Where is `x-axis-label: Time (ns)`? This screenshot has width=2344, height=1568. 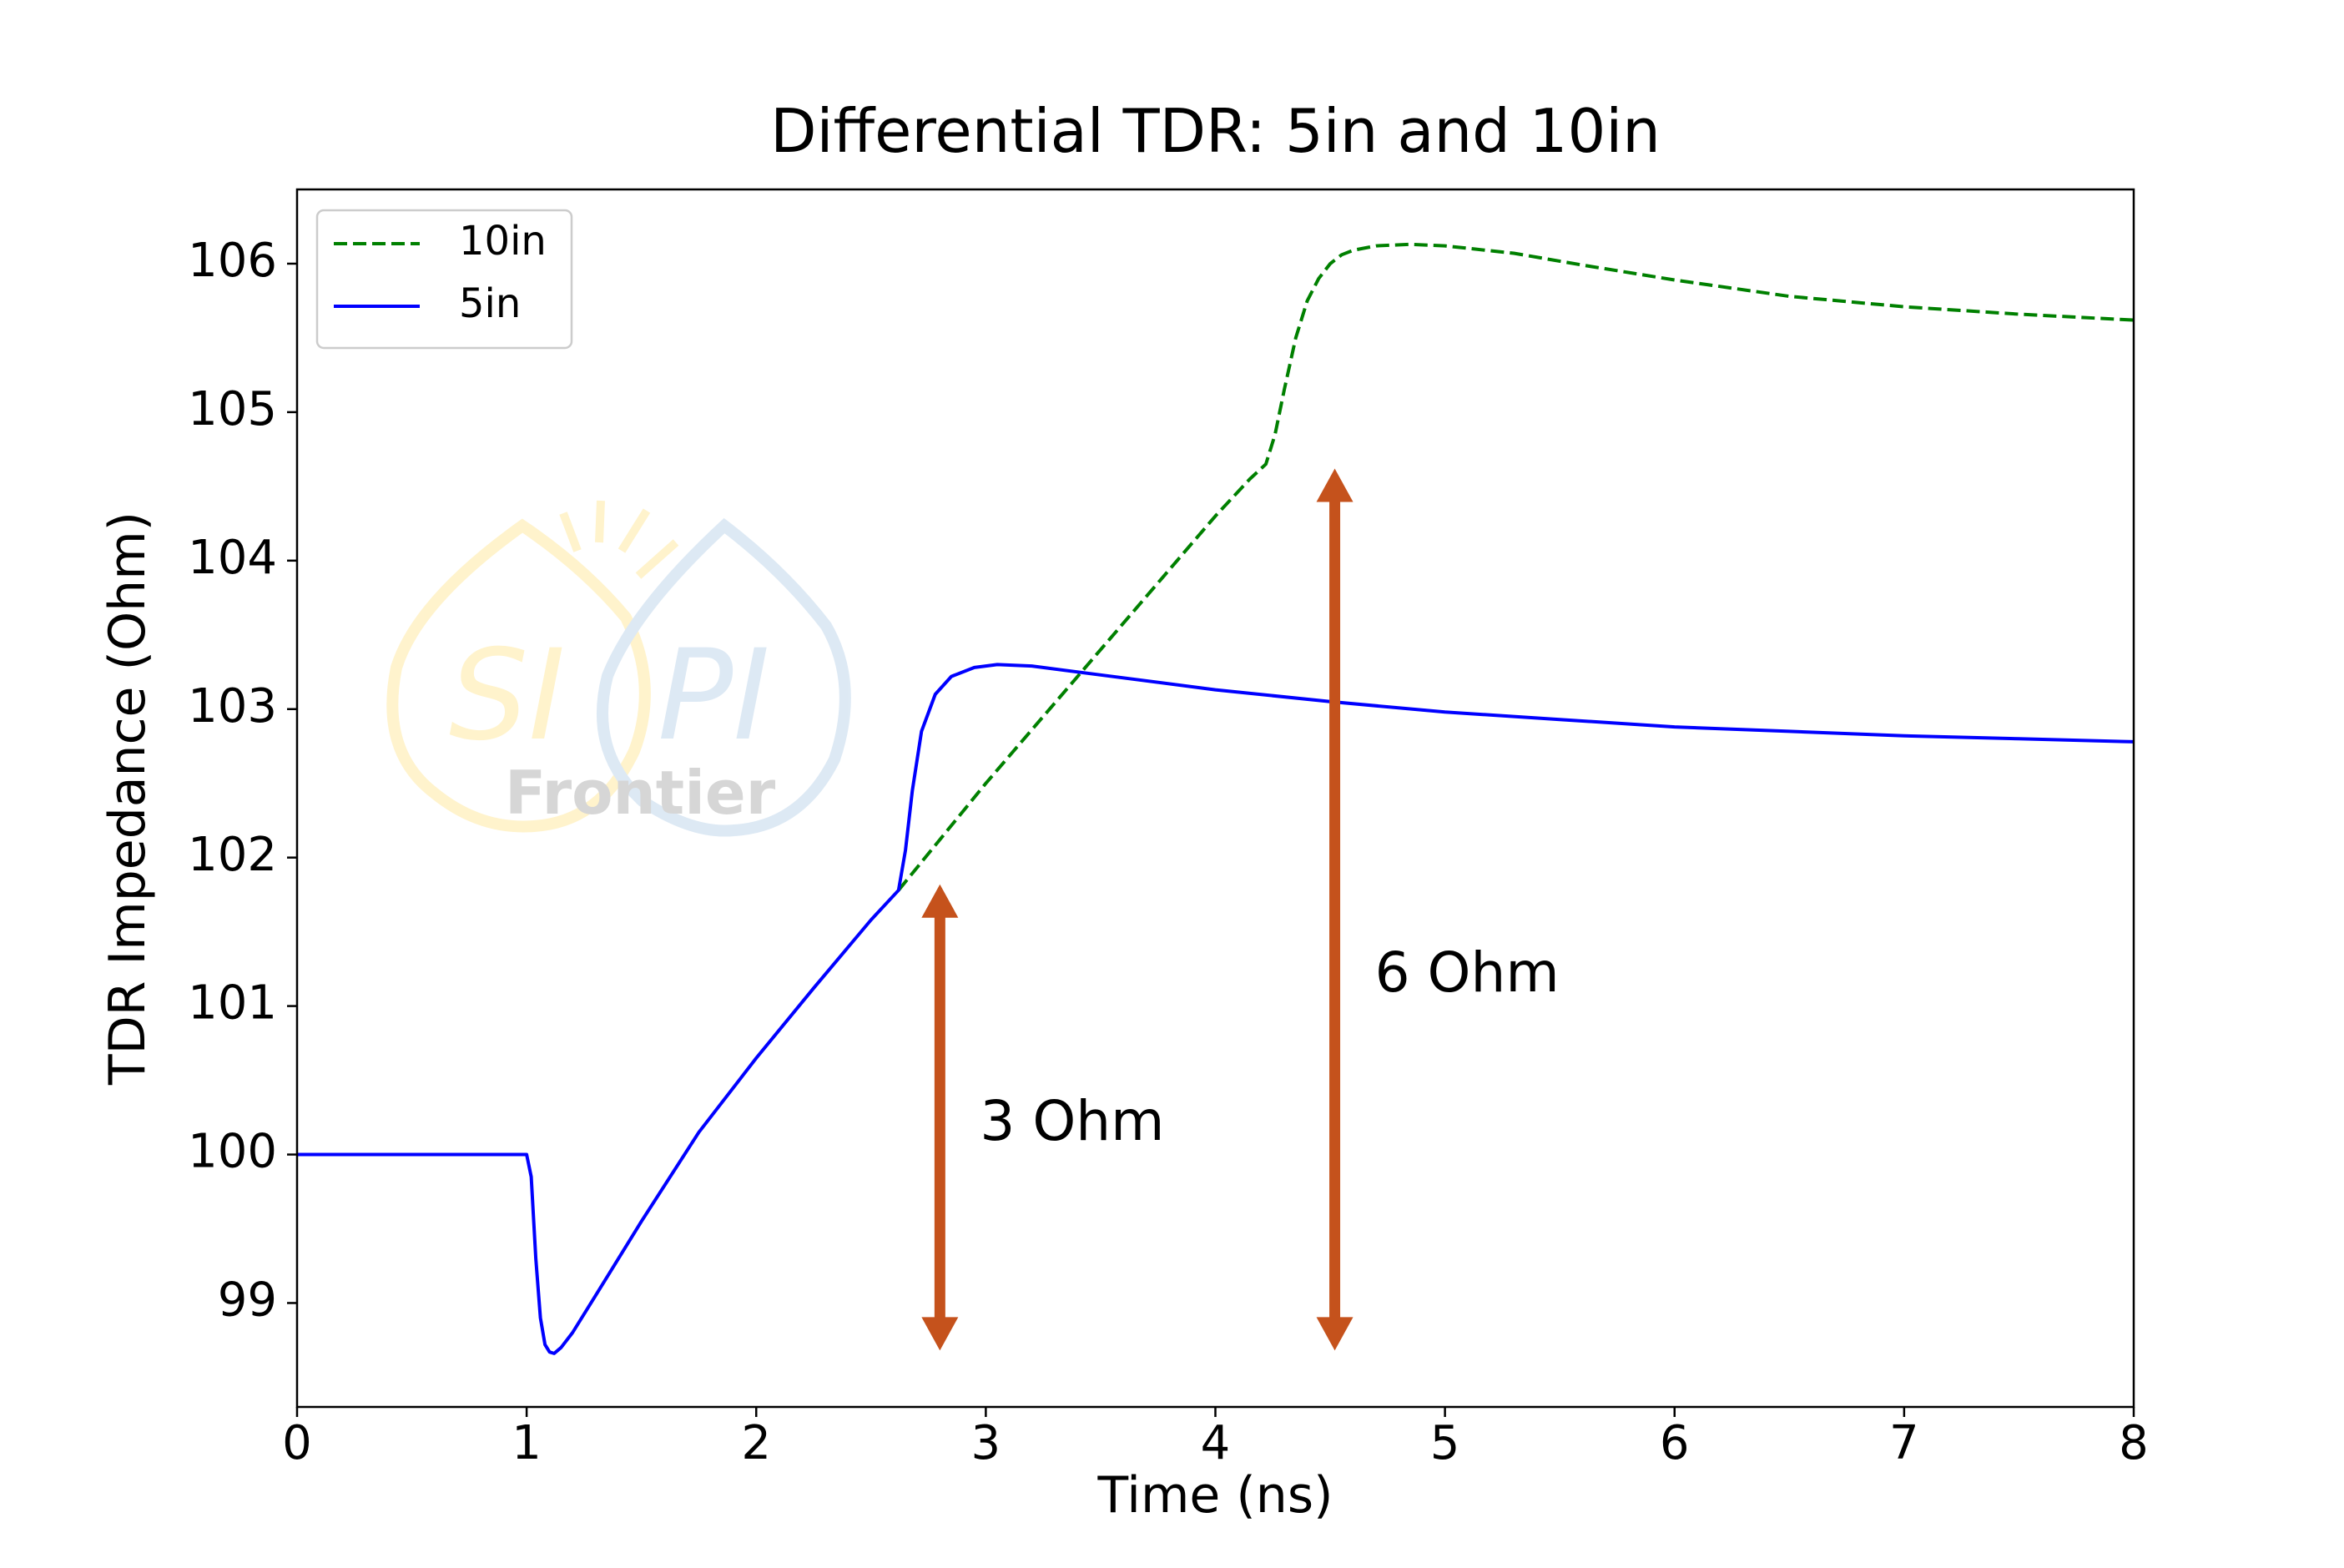
x-axis-label: Time (ns) is located at coordinates (1214, 1495).